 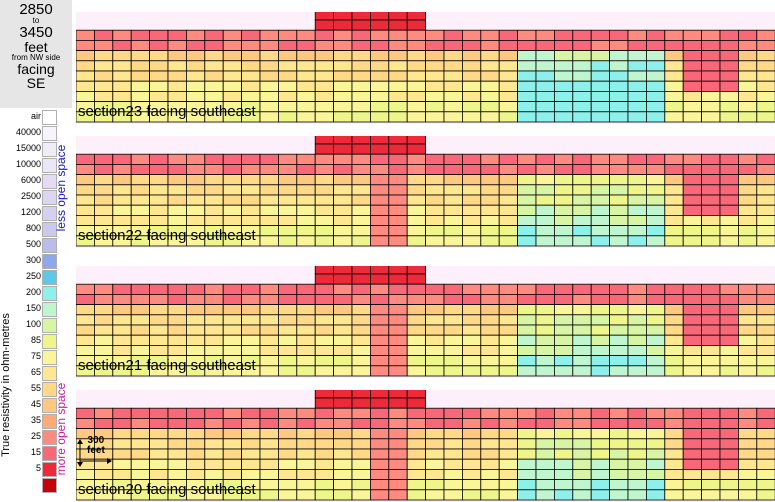 What do you see at coordinates (39, 293) in the screenshot?
I see `legend-row: 200` at bounding box center [39, 293].